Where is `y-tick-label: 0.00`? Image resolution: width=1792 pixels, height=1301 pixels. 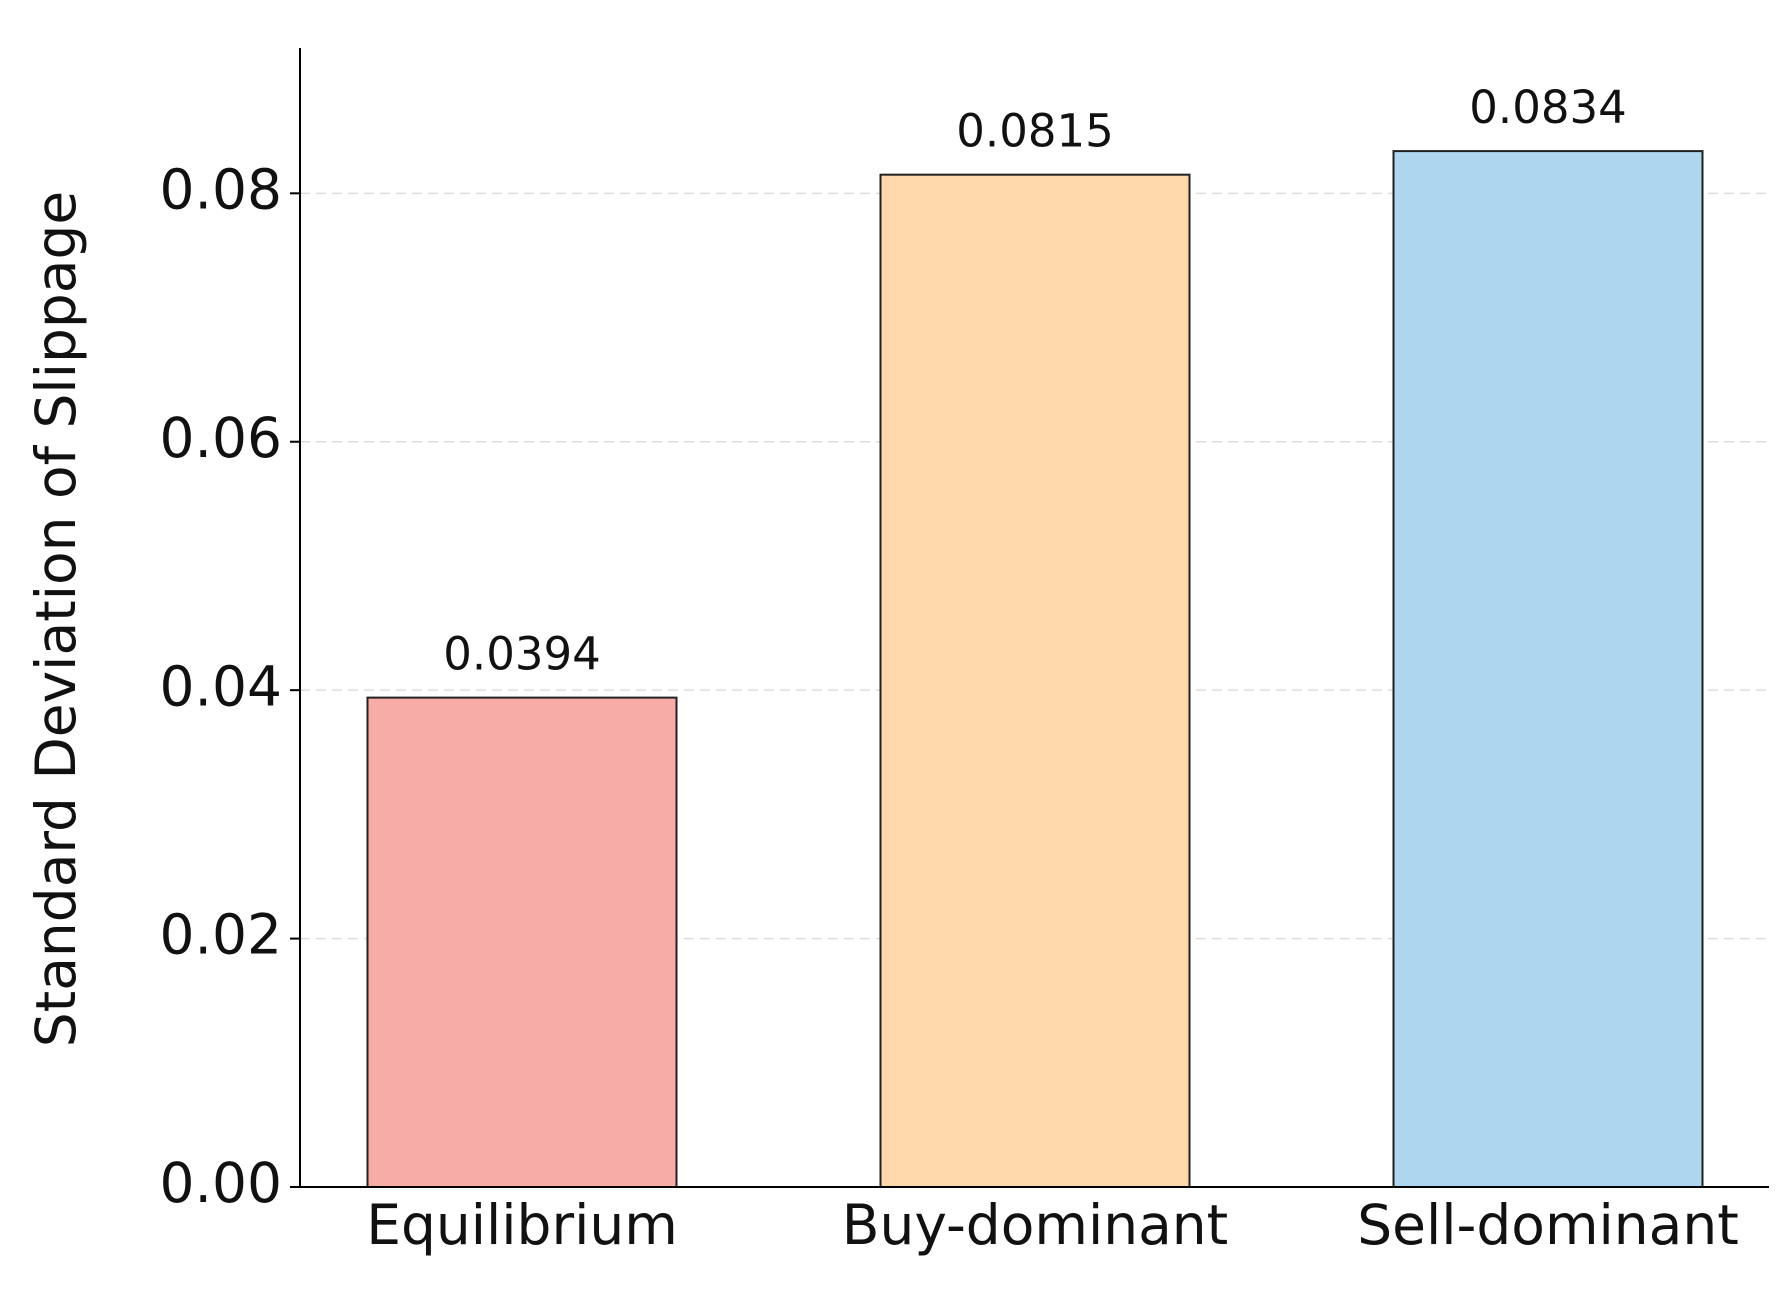 y-tick-label: 0.00 is located at coordinates (221, 1183).